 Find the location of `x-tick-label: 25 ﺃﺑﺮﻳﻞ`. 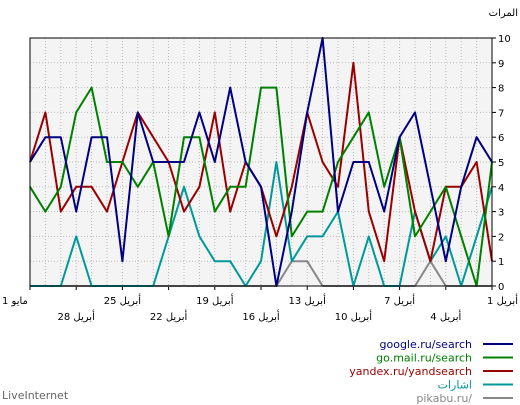

x-tick-label: 25 ﺃﺑﺮﻳﻞ is located at coordinates (123, 300).